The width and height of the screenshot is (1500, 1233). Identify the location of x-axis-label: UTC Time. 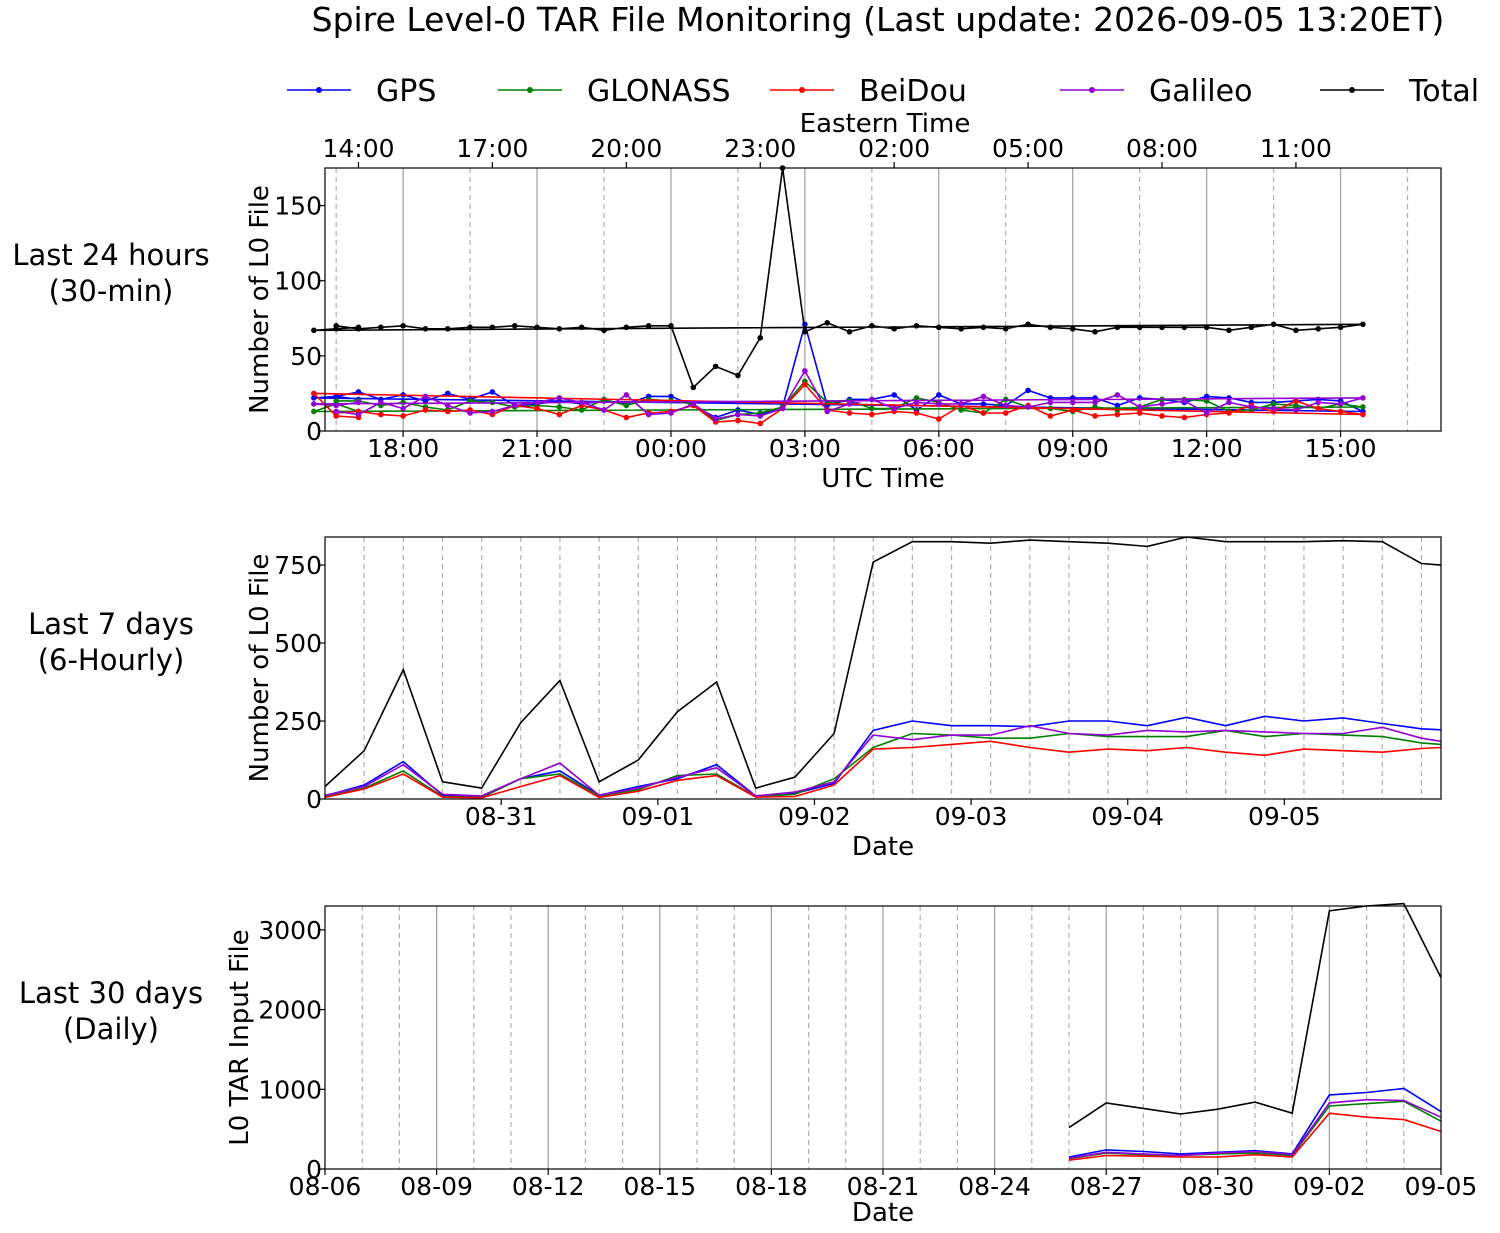
(882, 479).